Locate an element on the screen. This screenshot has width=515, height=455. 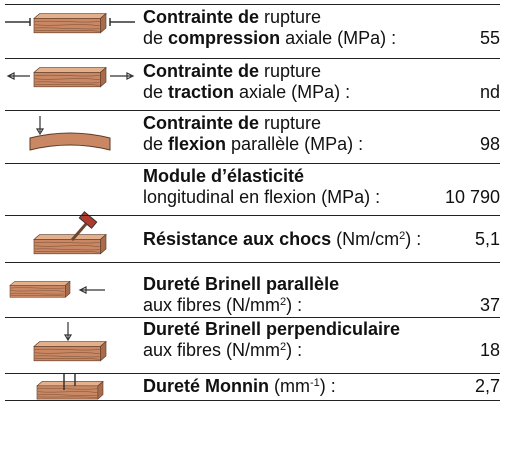
value: 37 is located at coordinates (489, 305).